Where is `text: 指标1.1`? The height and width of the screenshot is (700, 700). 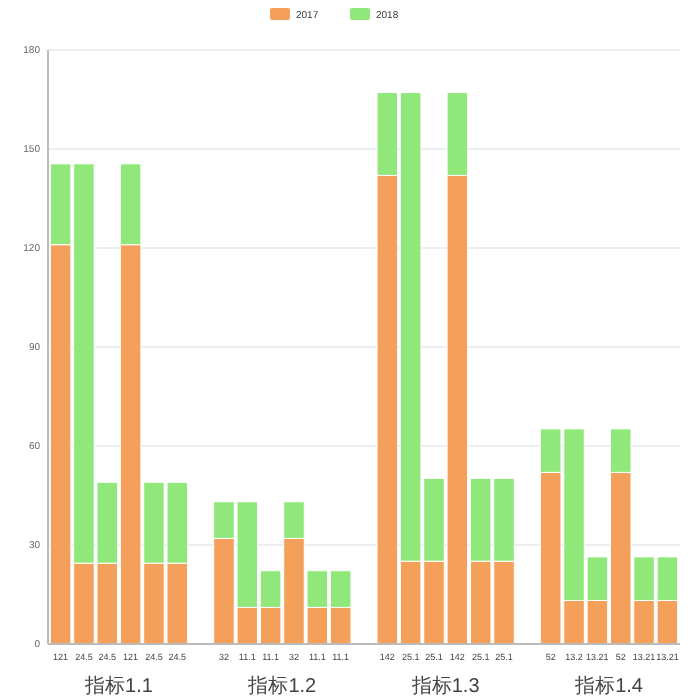 text: 指标1.1 is located at coordinates (118, 686).